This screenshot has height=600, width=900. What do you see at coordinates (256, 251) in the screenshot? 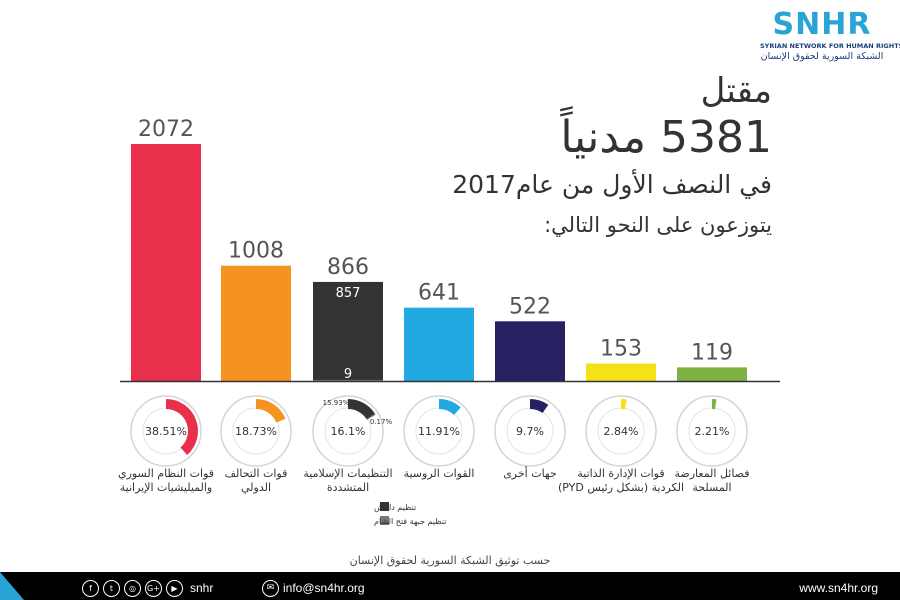
I see `bar-value-label: 1008` at bounding box center [256, 251].